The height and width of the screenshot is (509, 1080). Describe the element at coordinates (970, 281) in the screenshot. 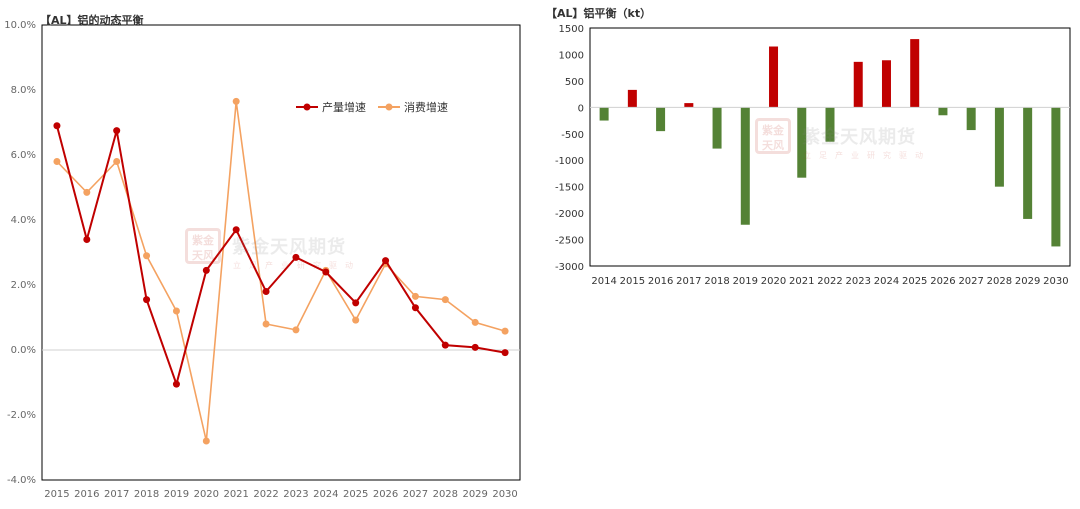

I see `x-tick-label: 2027` at that location.